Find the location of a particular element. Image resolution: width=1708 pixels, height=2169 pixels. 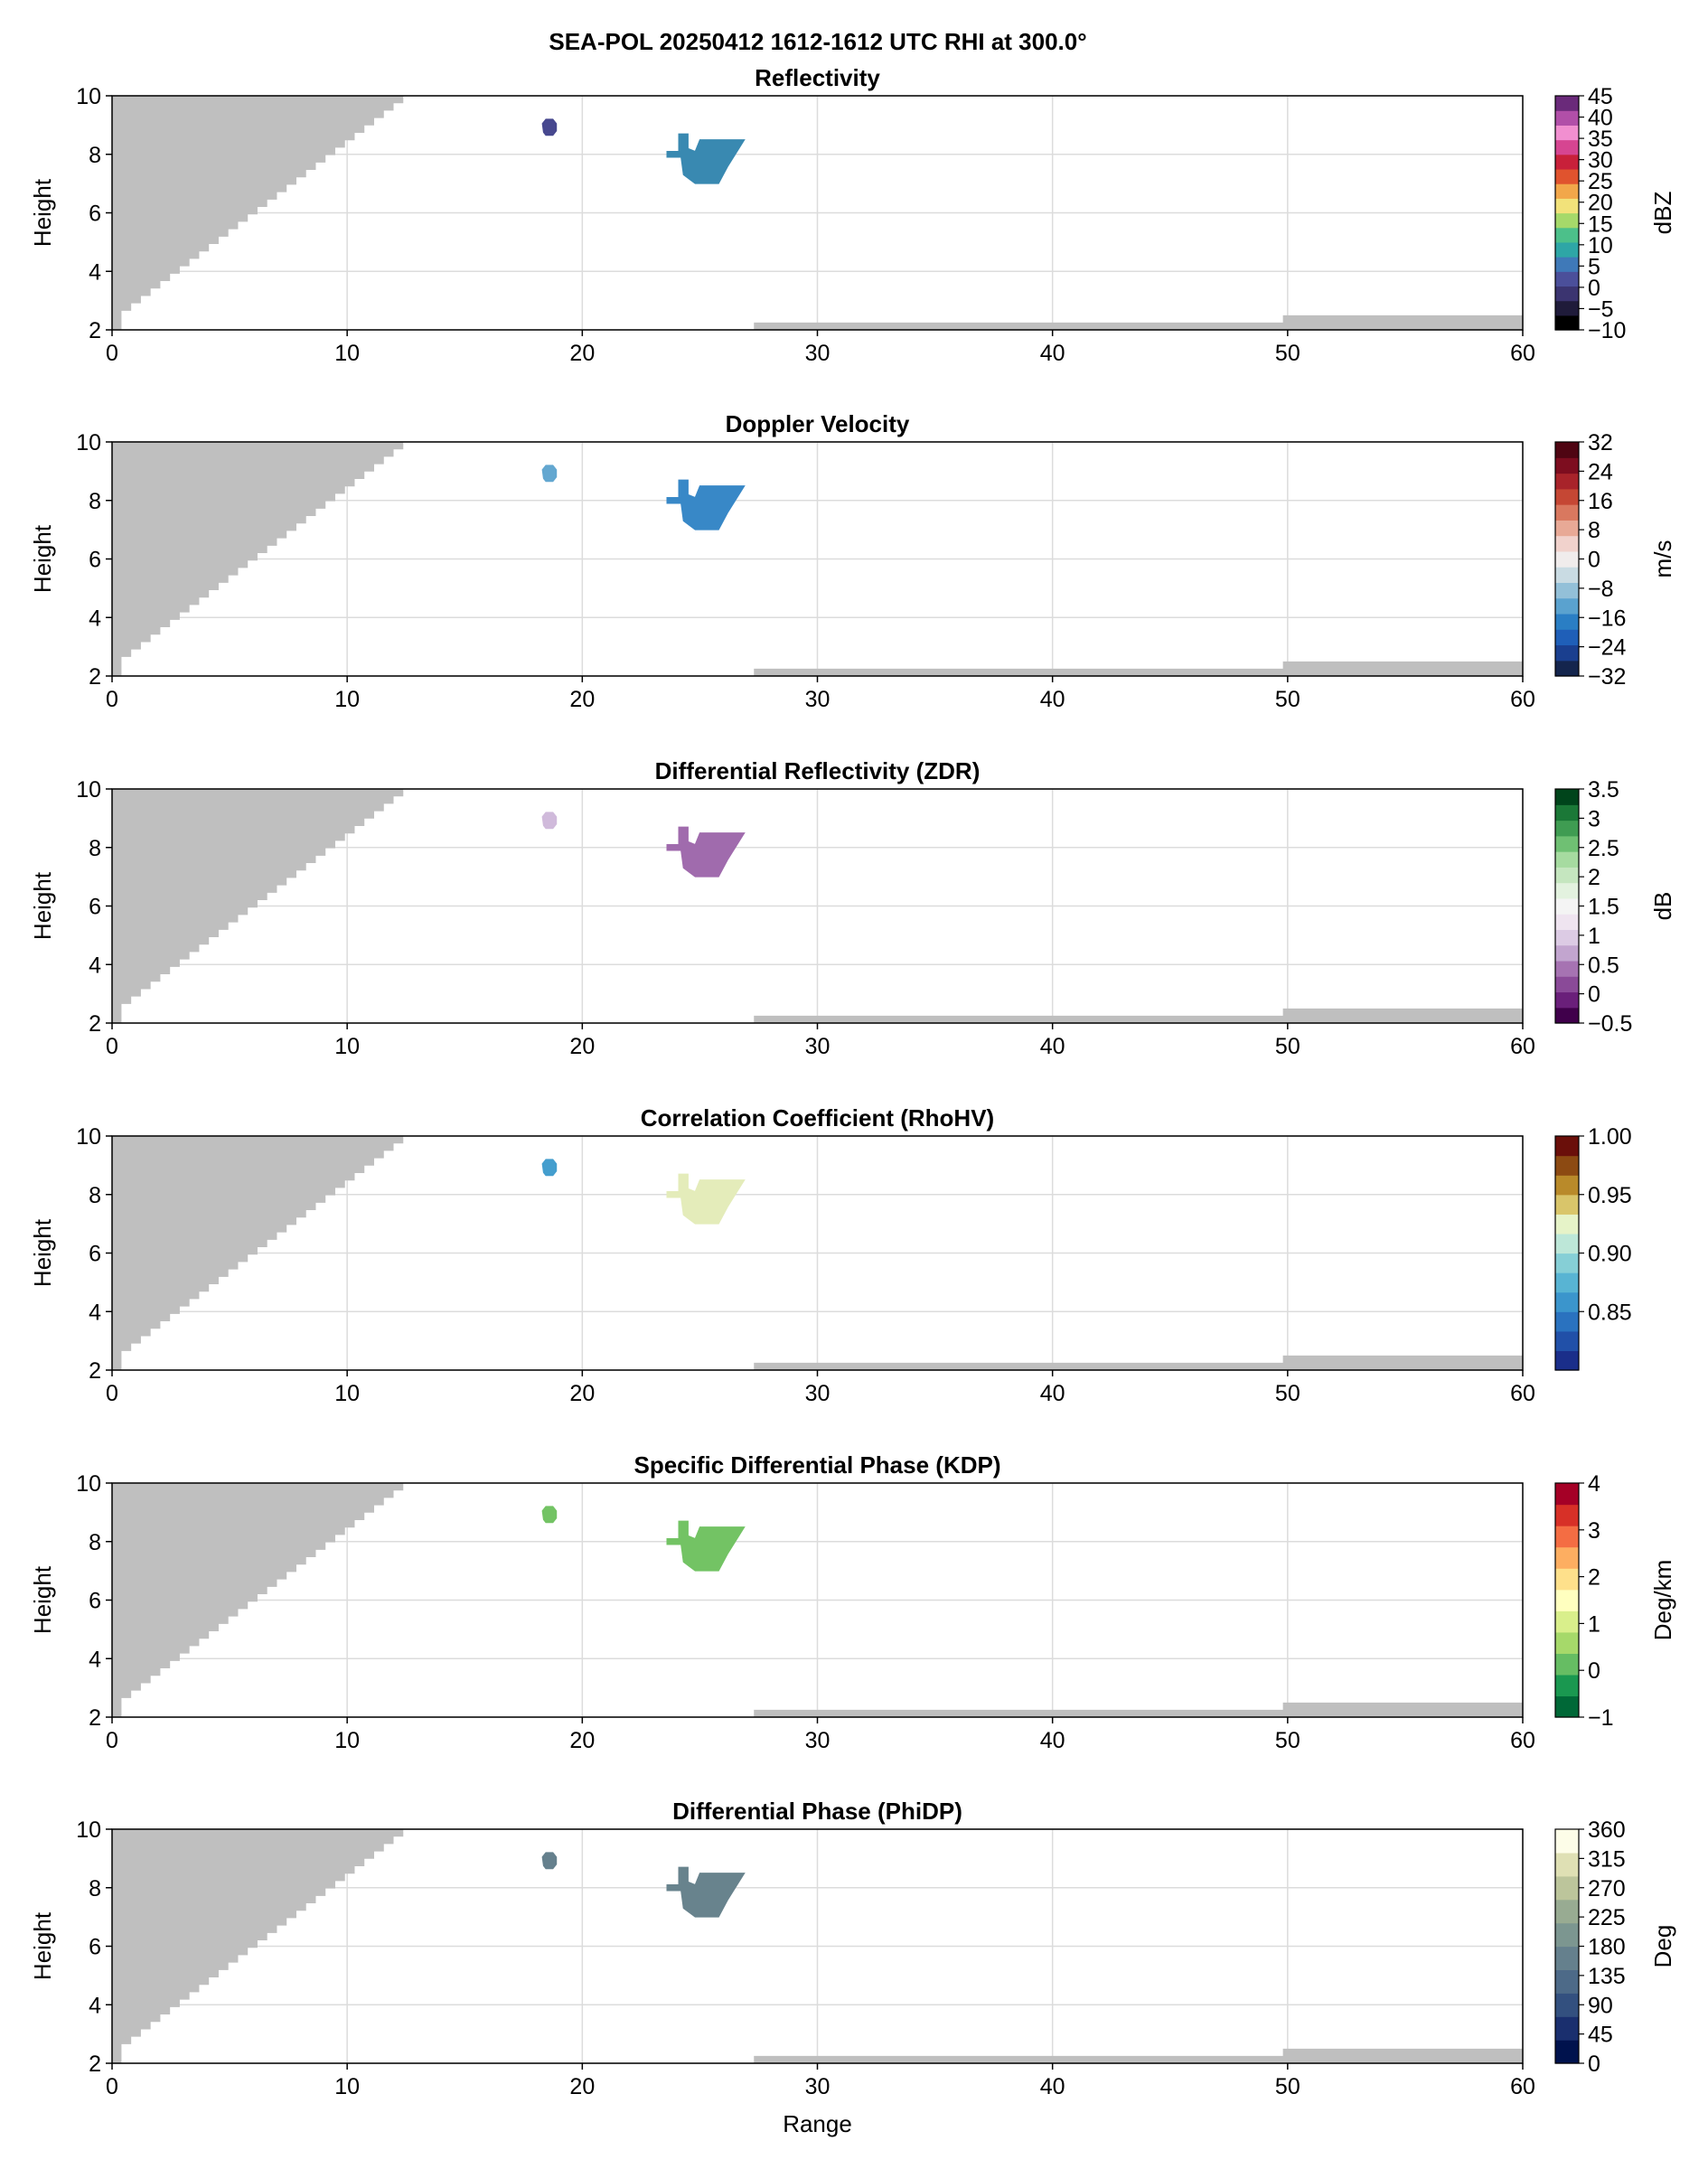

colorbar-label: Deg/km is located at coordinates (1662, 1600).